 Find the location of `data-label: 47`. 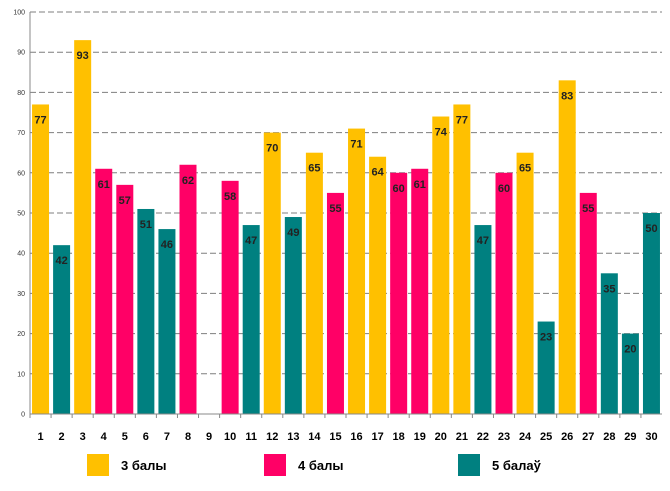

data-label: 47 is located at coordinates (251, 241).